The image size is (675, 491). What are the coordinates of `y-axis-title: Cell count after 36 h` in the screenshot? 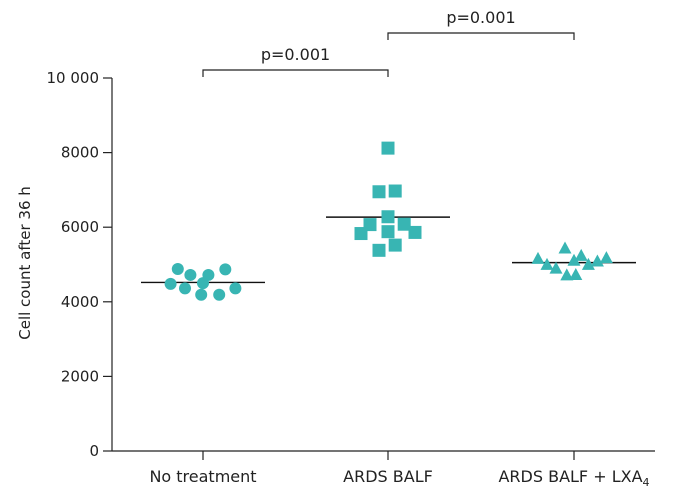 It's located at (25, 263).